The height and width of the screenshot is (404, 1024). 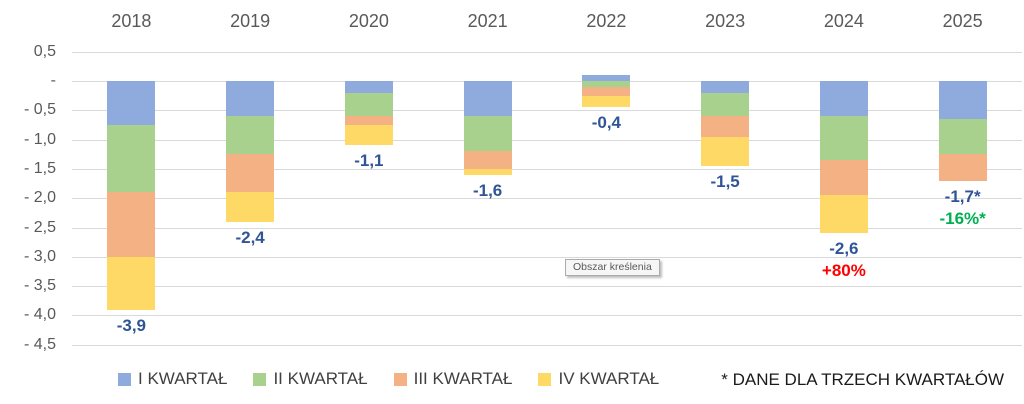 I want to click on bar-segment-2020-i-kwartał, so click(x=368, y=87).